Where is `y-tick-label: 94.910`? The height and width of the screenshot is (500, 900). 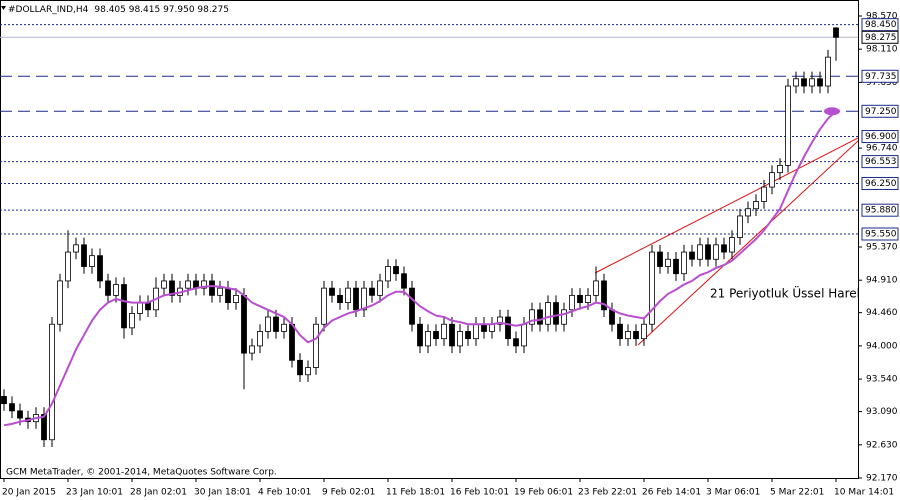 y-tick-label: 94.910 is located at coordinates (882, 281).